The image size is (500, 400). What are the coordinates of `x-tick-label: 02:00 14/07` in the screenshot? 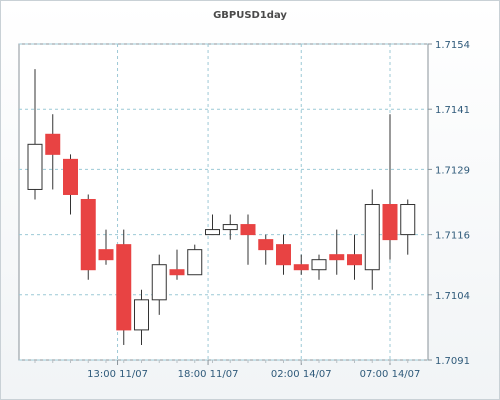 It's located at (301, 374).